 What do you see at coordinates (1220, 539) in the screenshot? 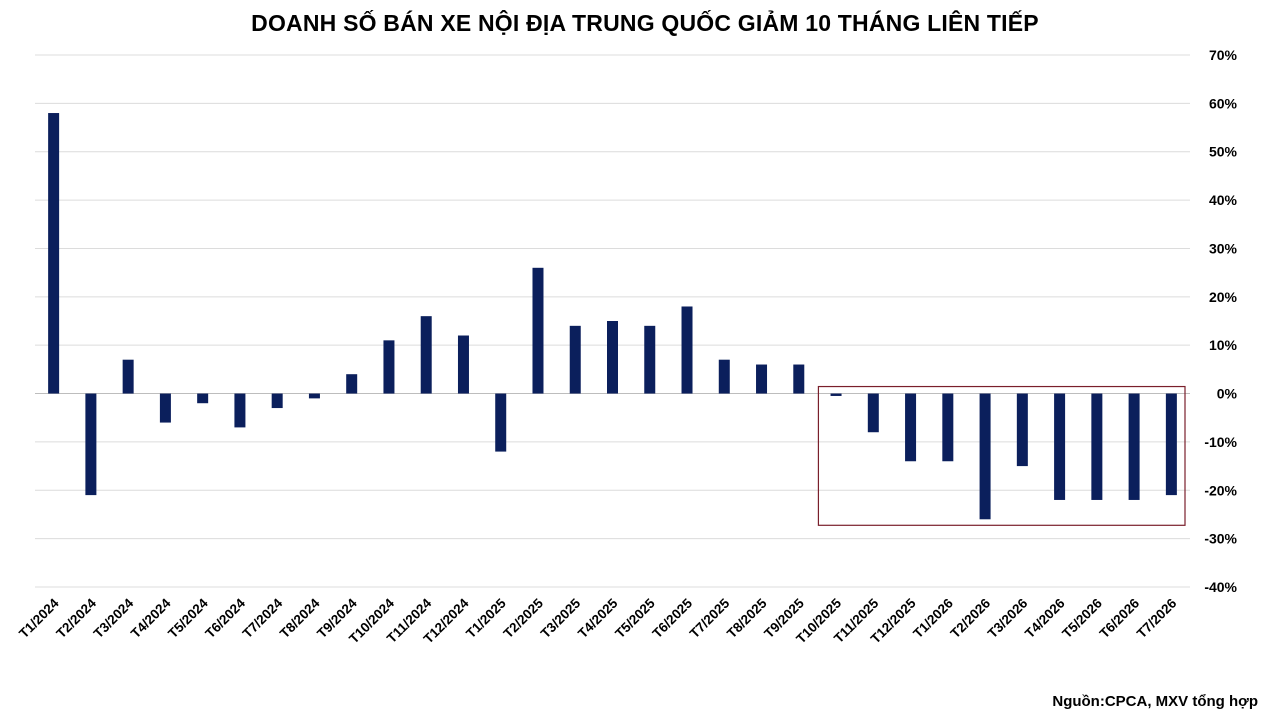
I see `y-tick-label: -30%` at bounding box center [1220, 539].